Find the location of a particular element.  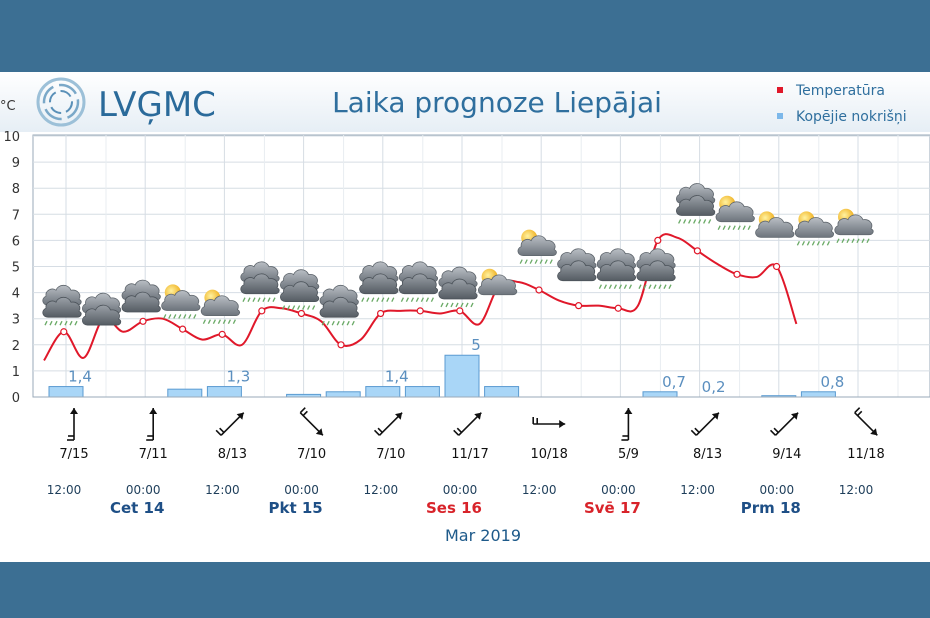

y-tick-label: 9 is located at coordinates (16, 163).